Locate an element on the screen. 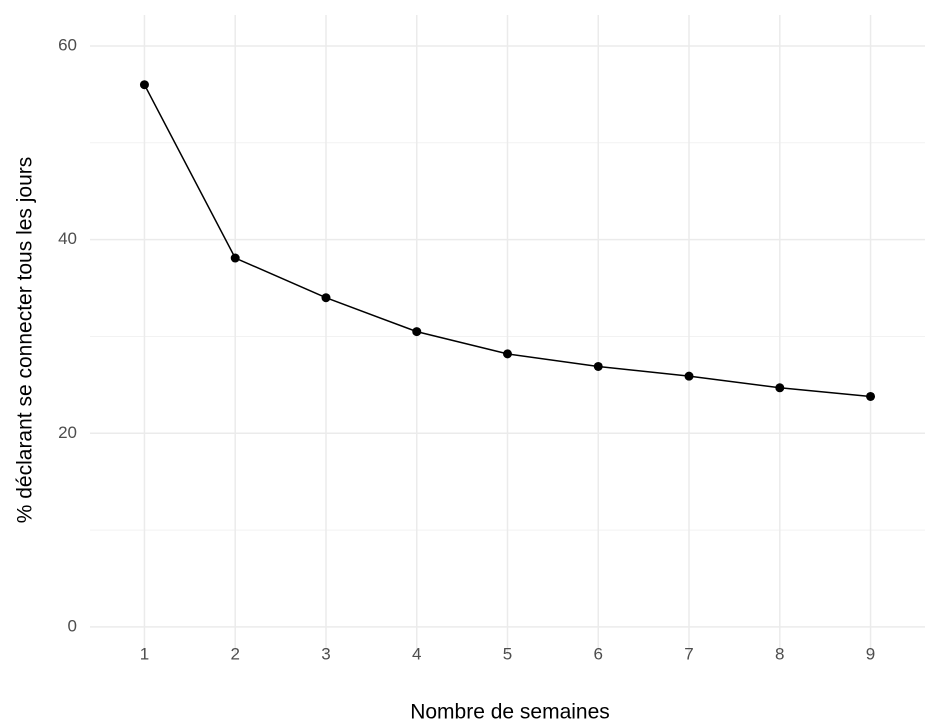 This screenshot has width=925, height=727. y-axis-title: % déclarant se connecter tous les jours is located at coordinates (25, 340).